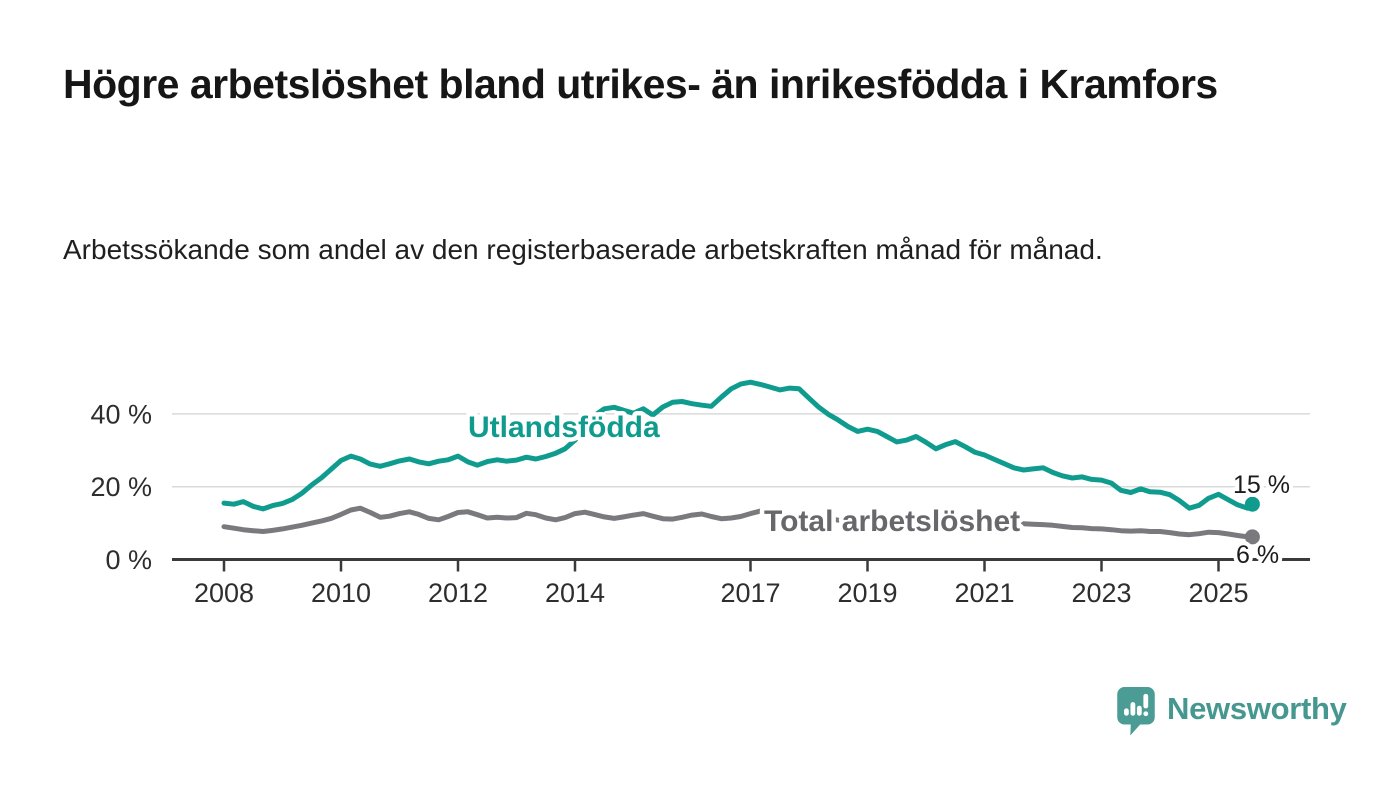 This screenshot has height=794, width=1400. I want to click on speech-bubble-barchart-icon, so click(1136, 711).